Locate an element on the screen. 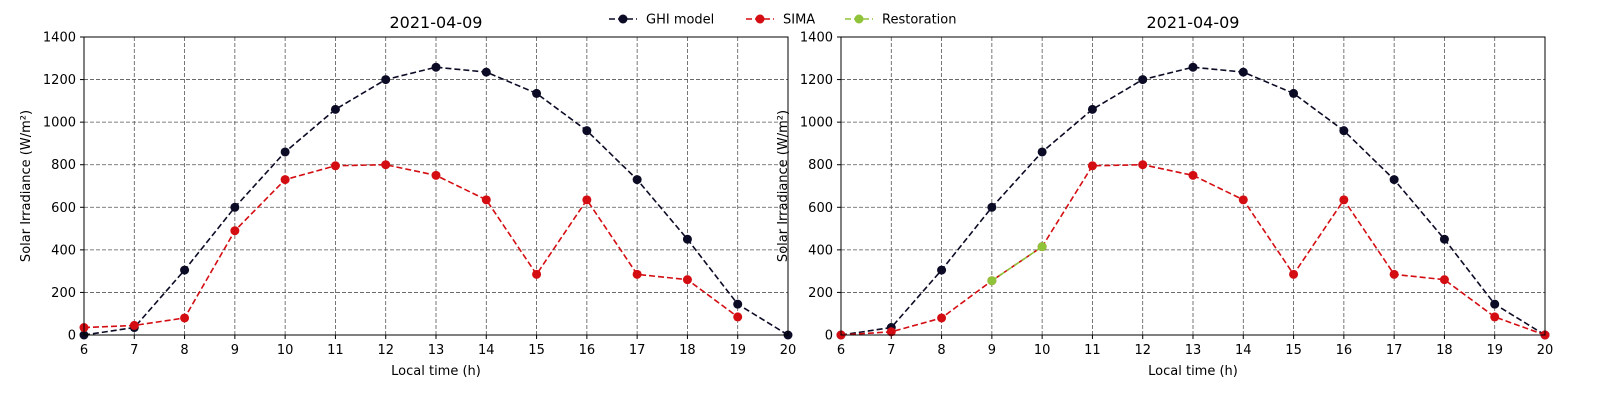 Image resolution: width=1600 pixels, height=400 pixels. series-restoration is located at coordinates (1017, 264).